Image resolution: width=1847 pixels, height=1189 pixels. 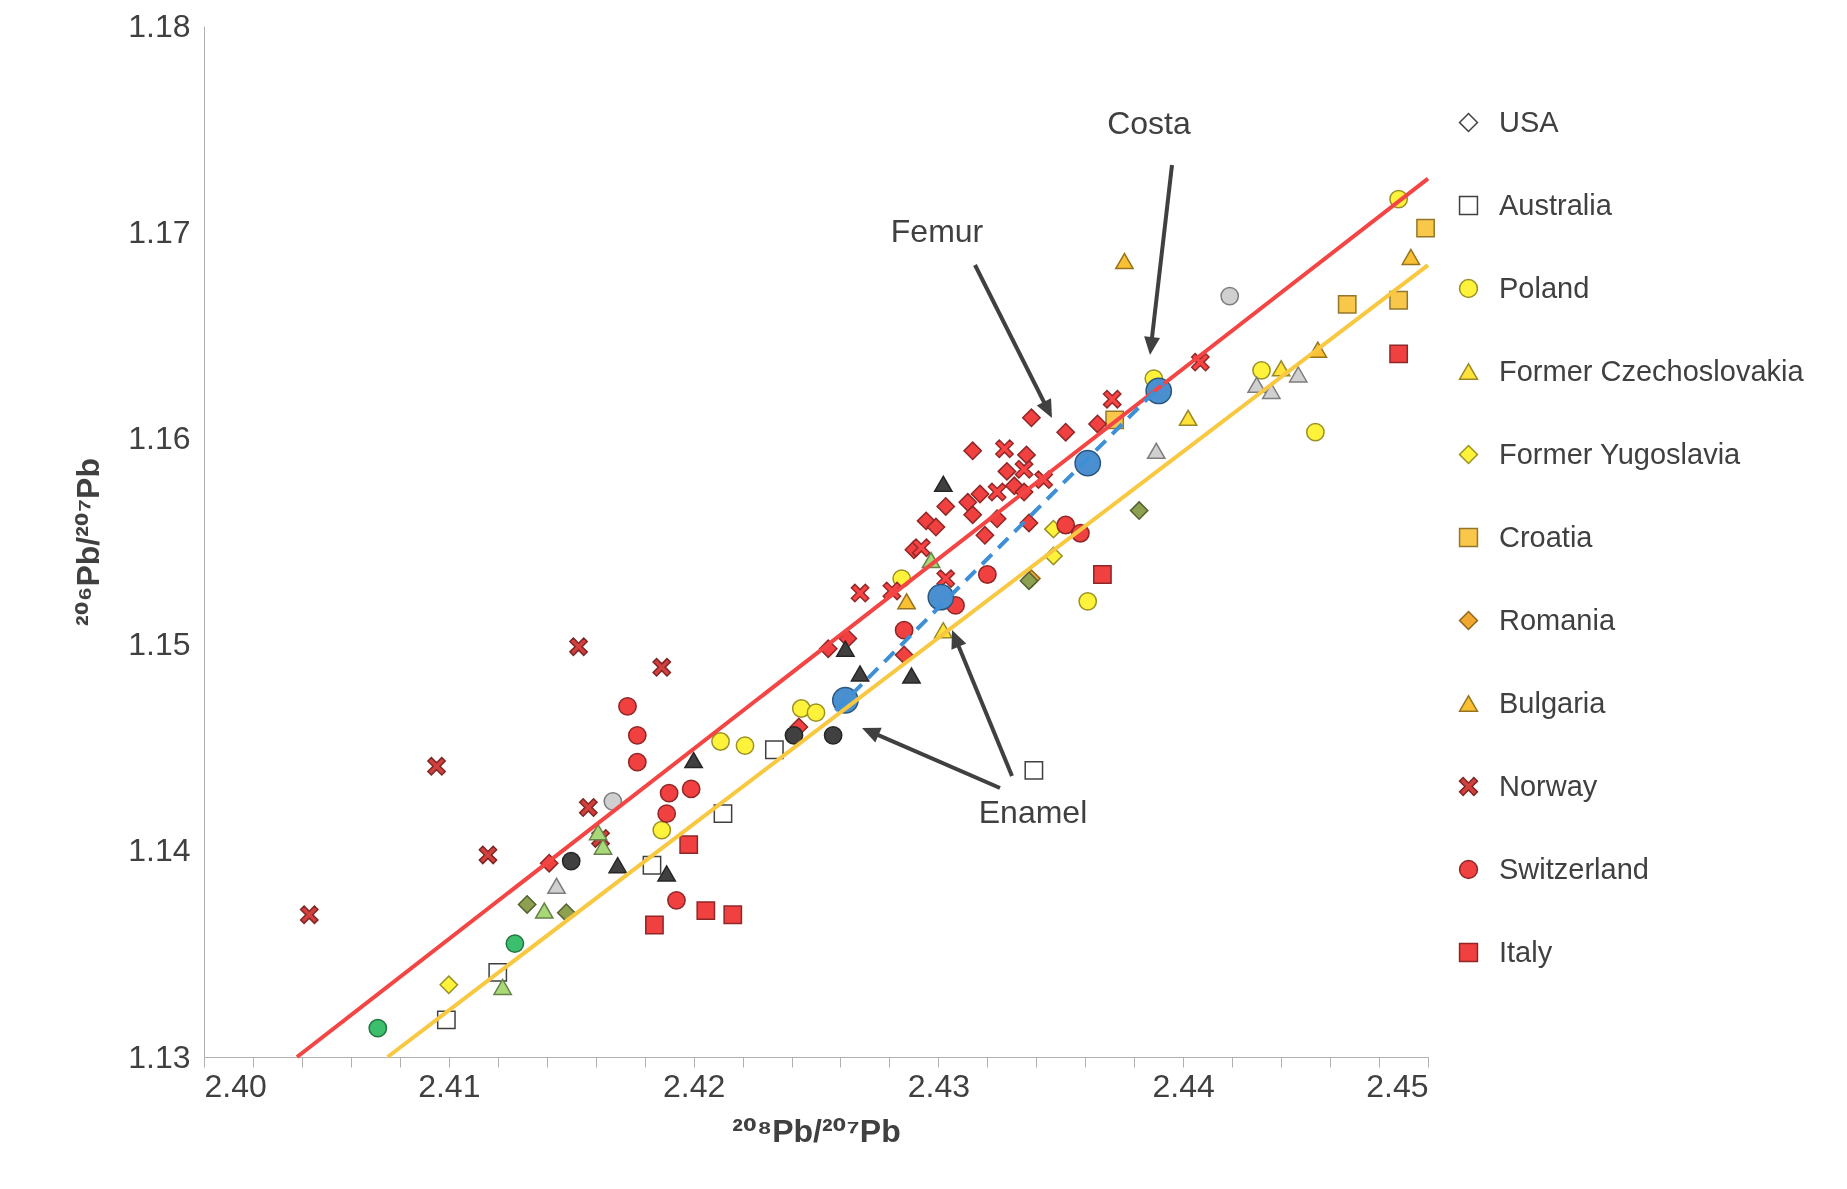 What do you see at coordinates (235, 1085) in the screenshot?
I see `x-tick-label: 2.40` at bounding box center [235, 1085].